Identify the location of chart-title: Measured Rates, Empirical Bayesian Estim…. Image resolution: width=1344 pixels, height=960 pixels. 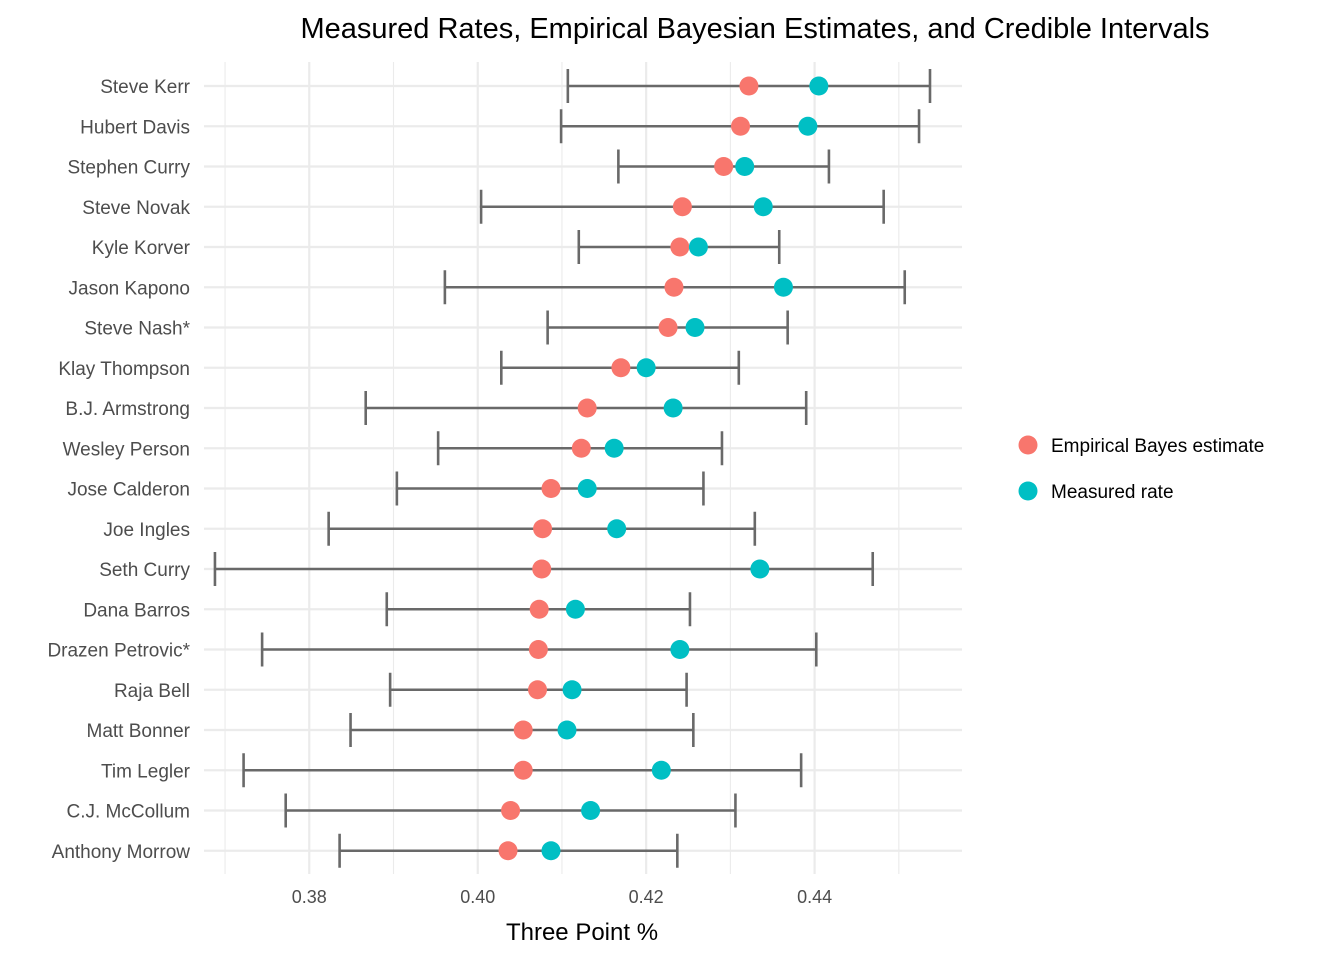
(754, 29).